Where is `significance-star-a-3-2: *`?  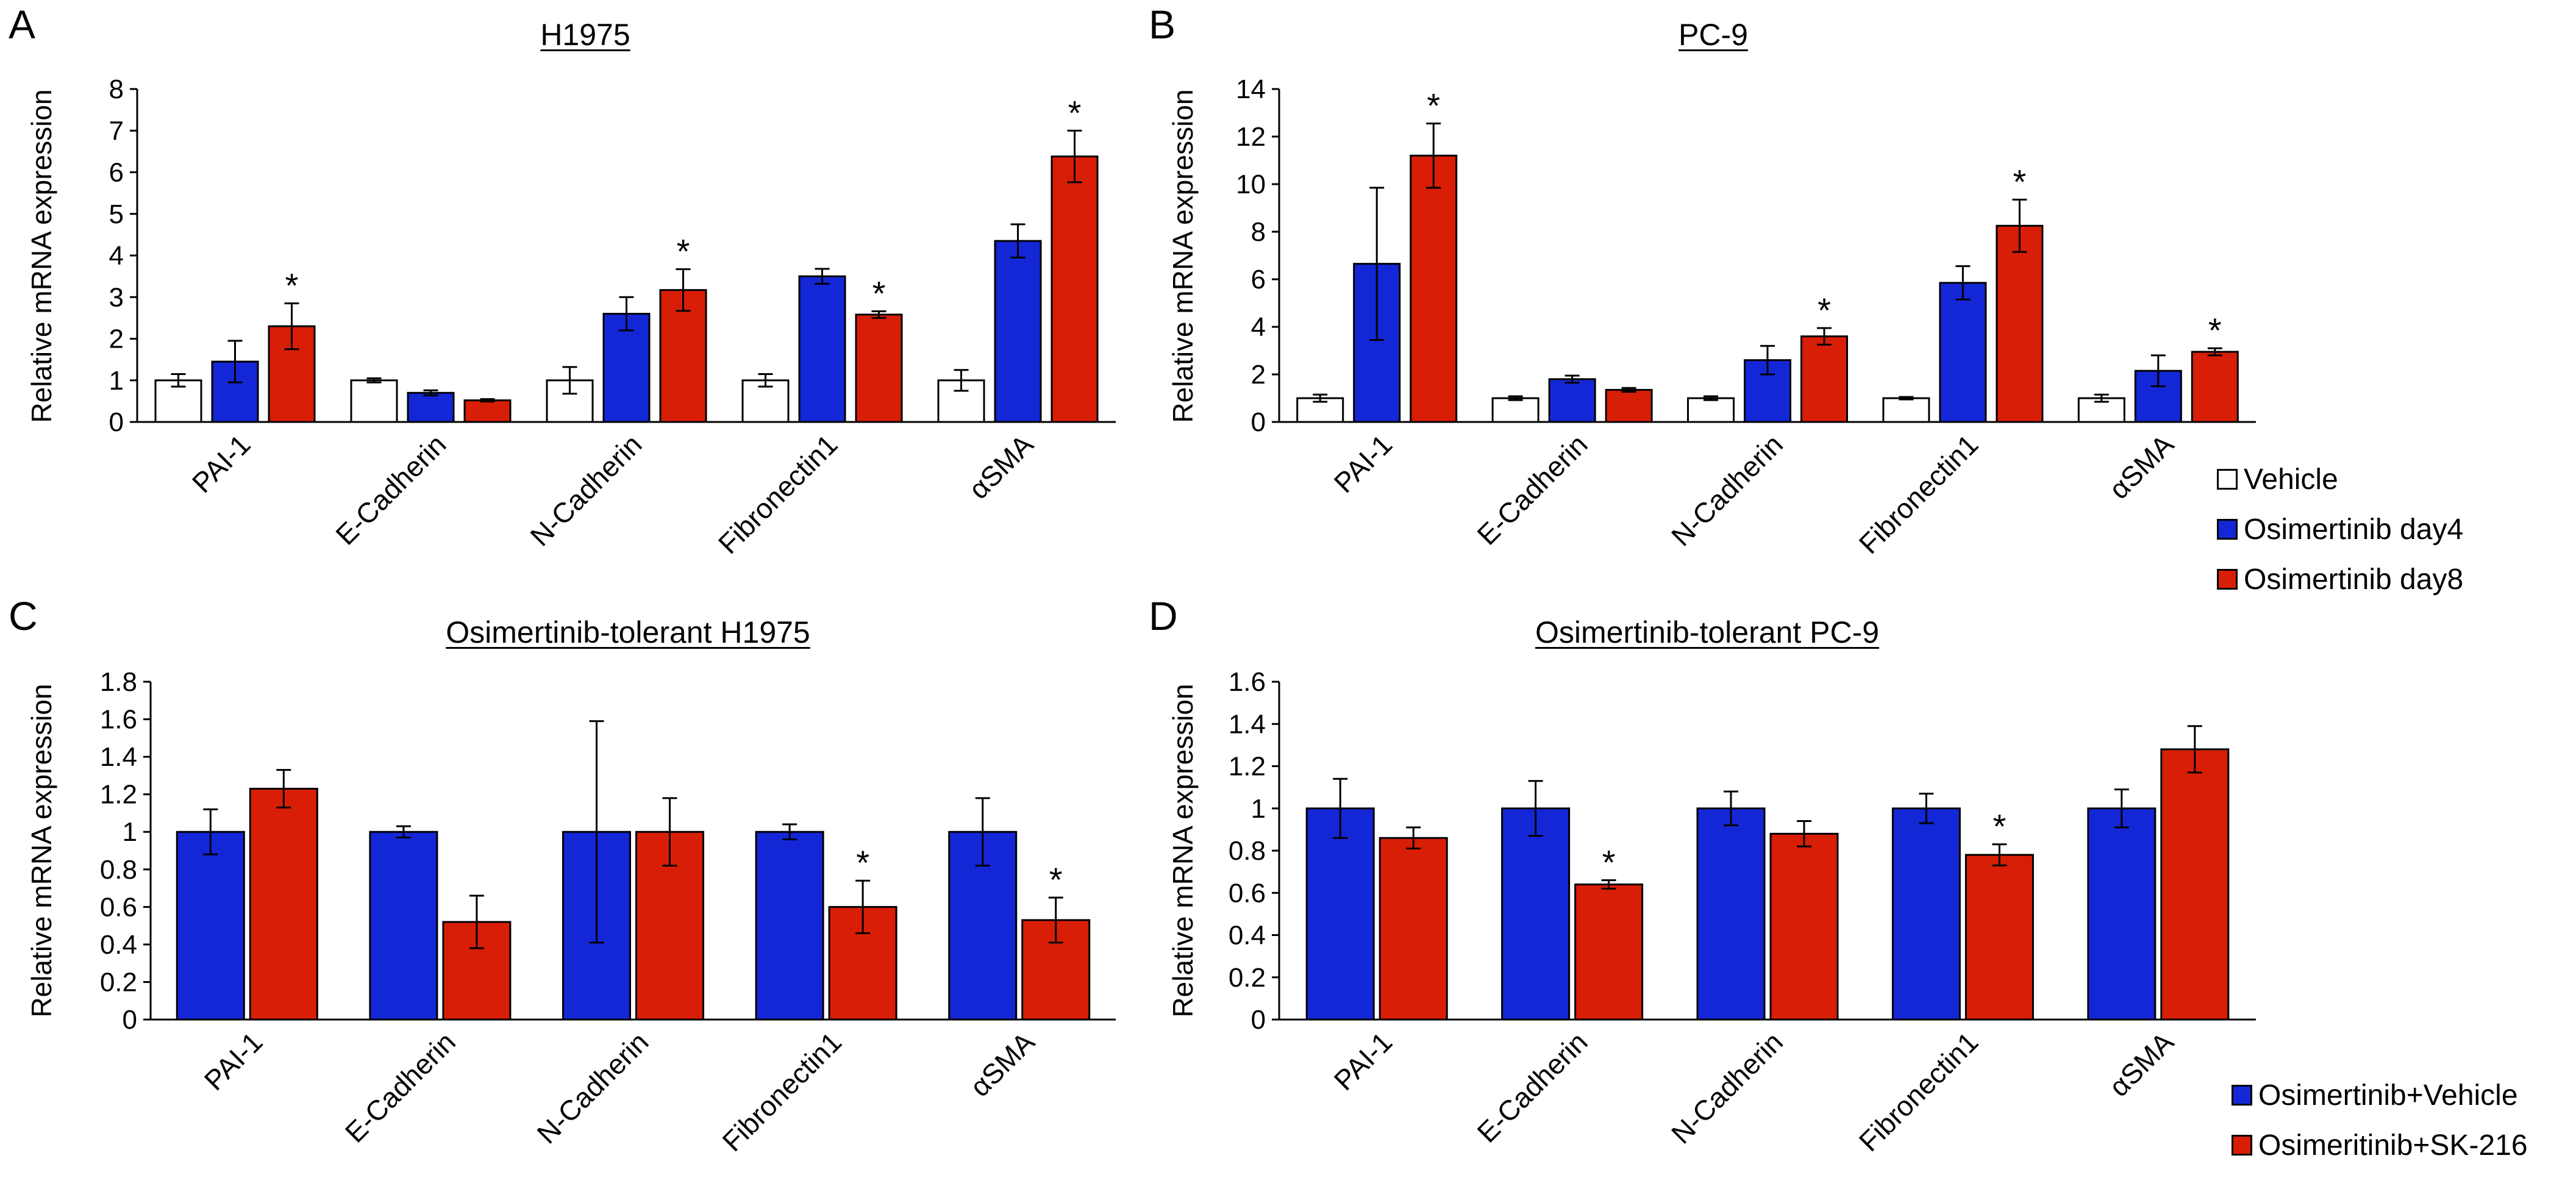
significance-star-a-3-2: * is located at coordinates (879, 293).